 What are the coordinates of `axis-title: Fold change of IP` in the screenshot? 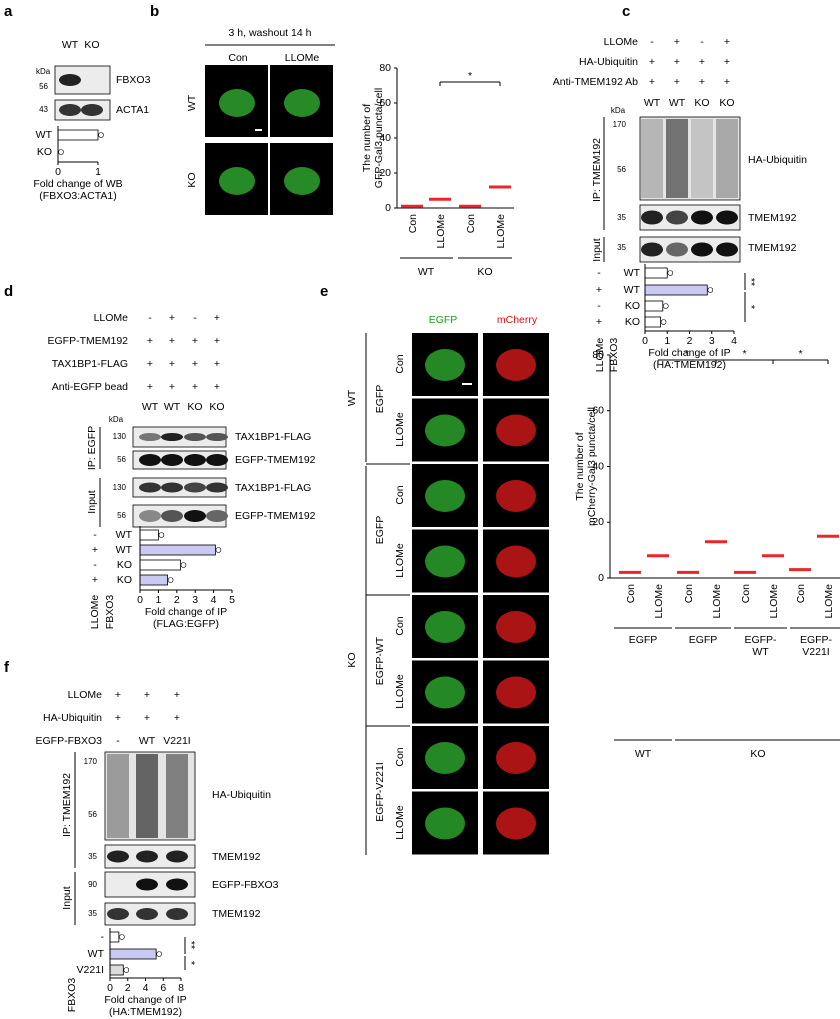 It's located at (145, 1000).